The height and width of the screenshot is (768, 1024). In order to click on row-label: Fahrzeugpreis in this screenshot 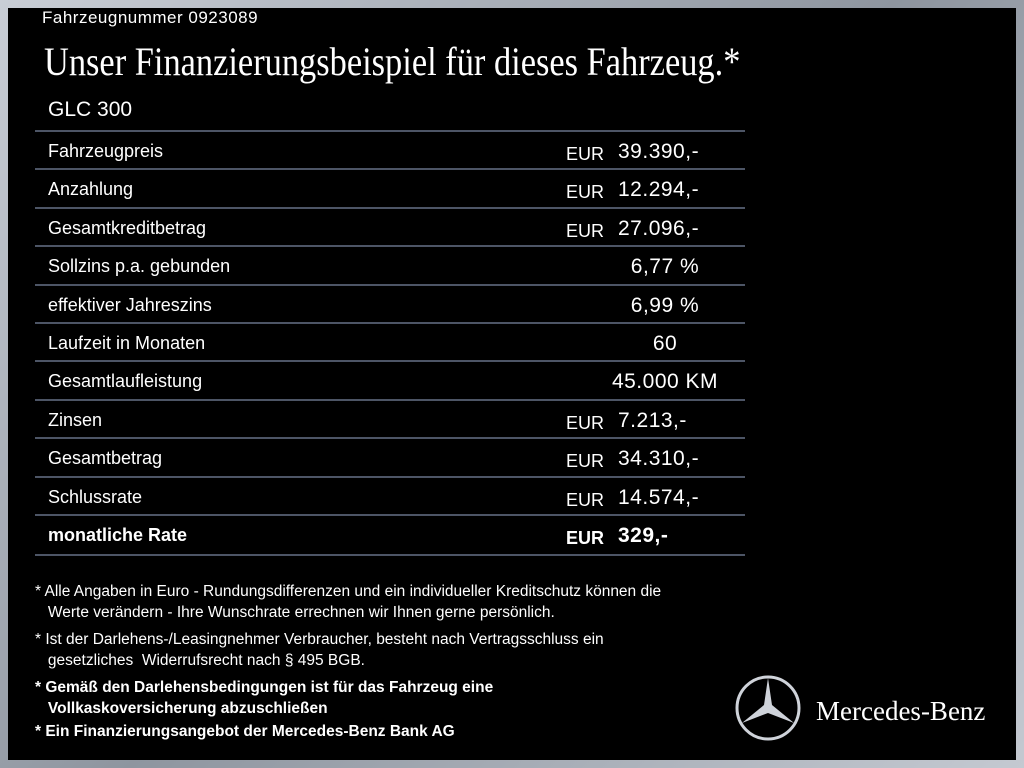, I will do `click(106, 151)`.